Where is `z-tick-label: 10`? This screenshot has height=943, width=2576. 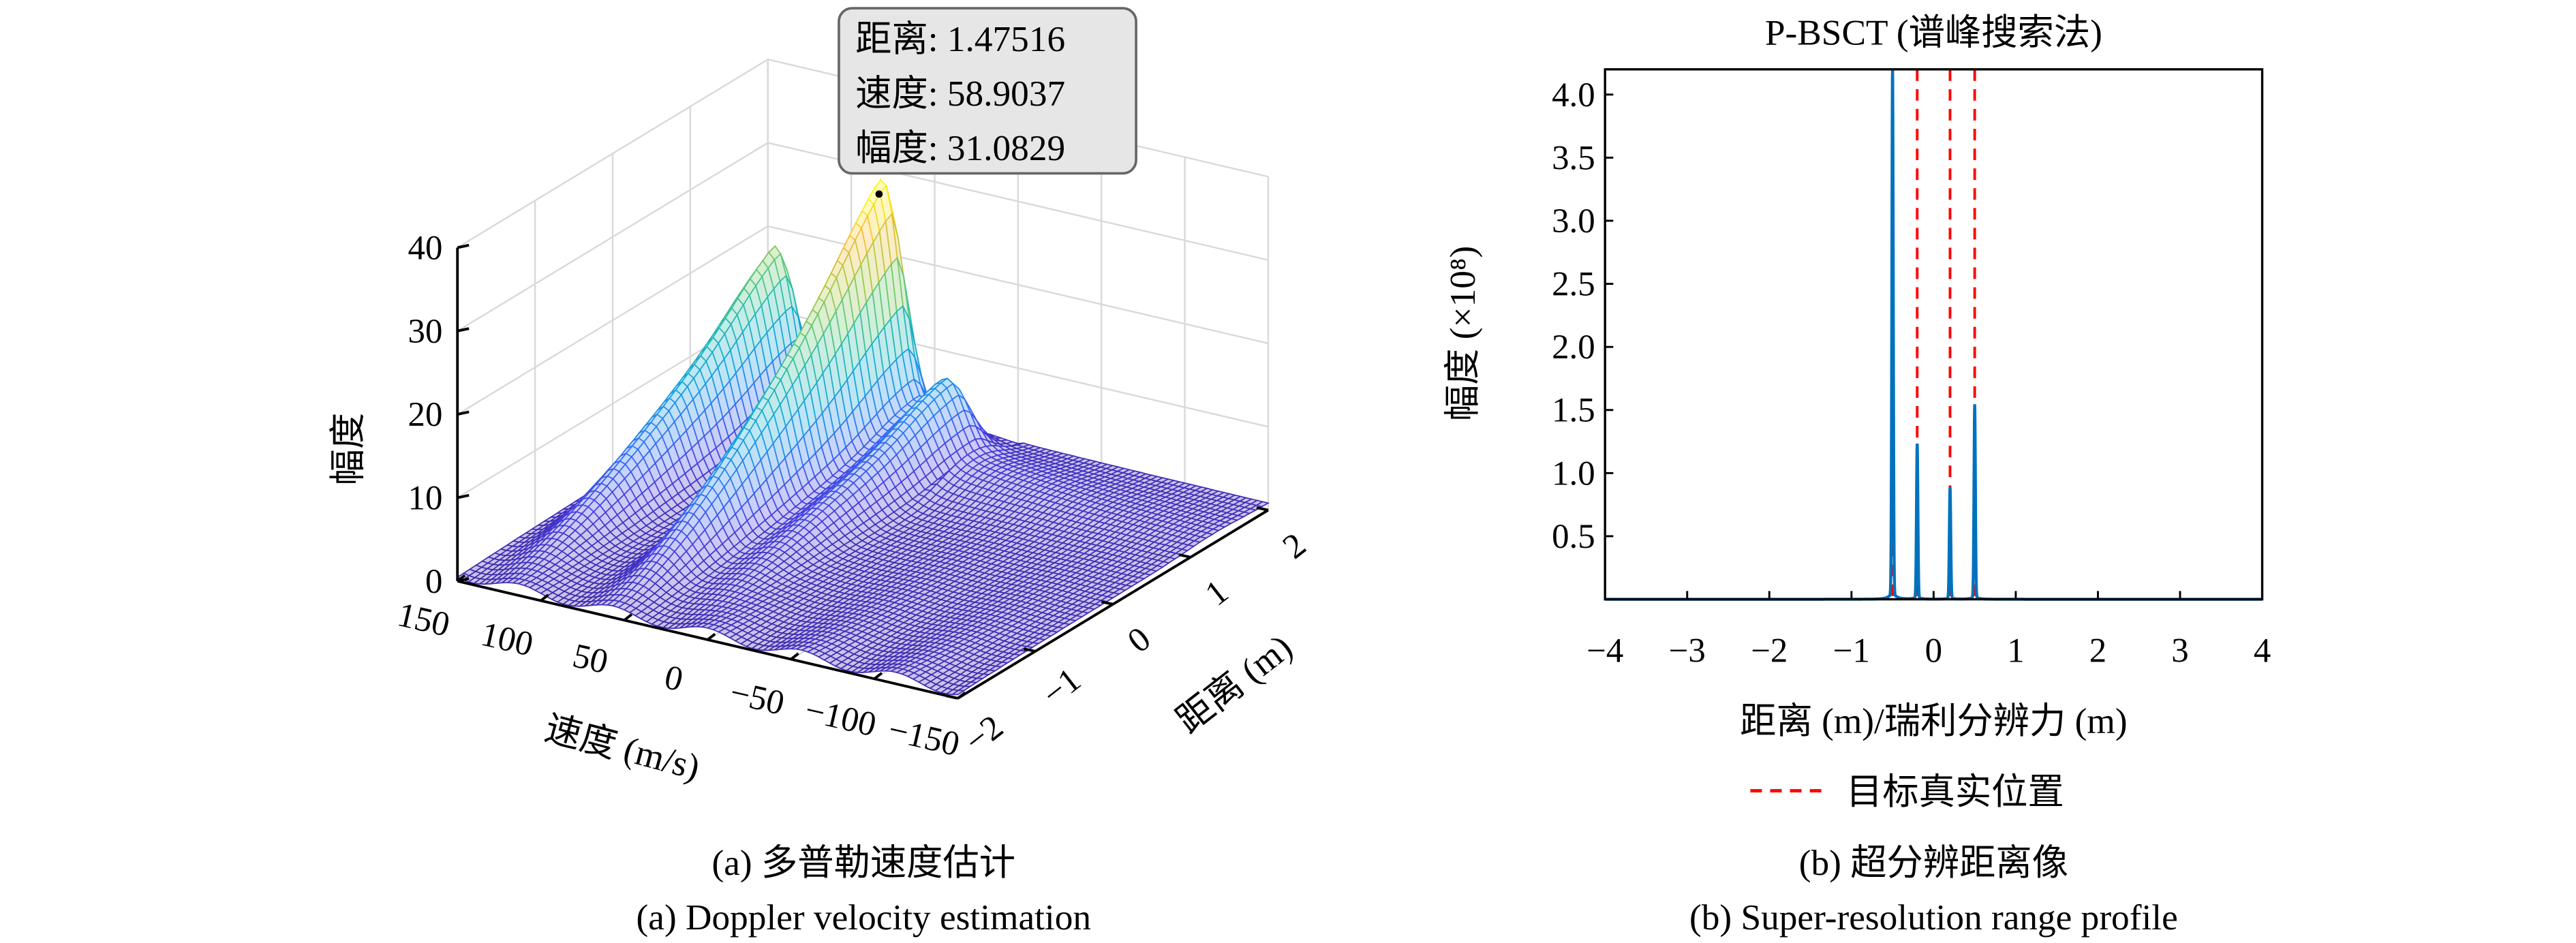 z-tick-label: 10 is located at coordinates (425, 498).